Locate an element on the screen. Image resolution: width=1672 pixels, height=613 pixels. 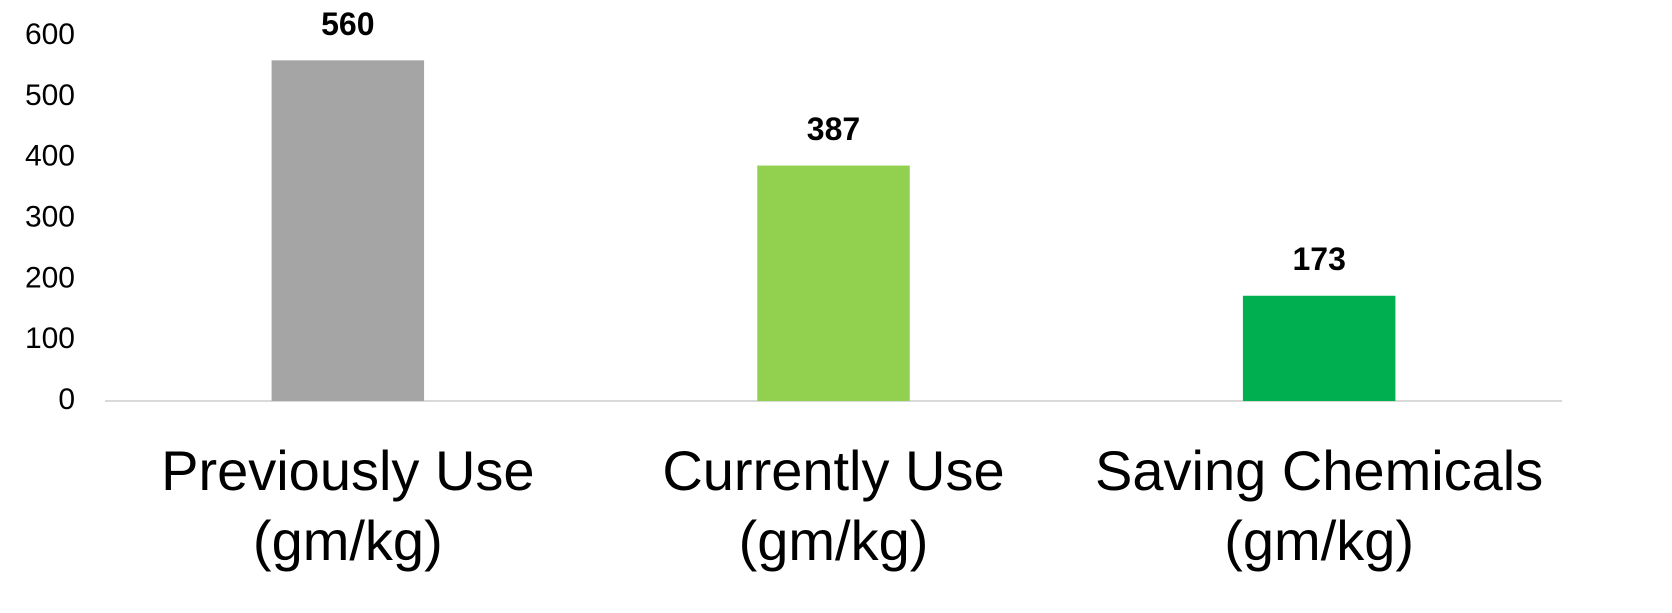
value-label: 560 is located at coordinates (347, 24).